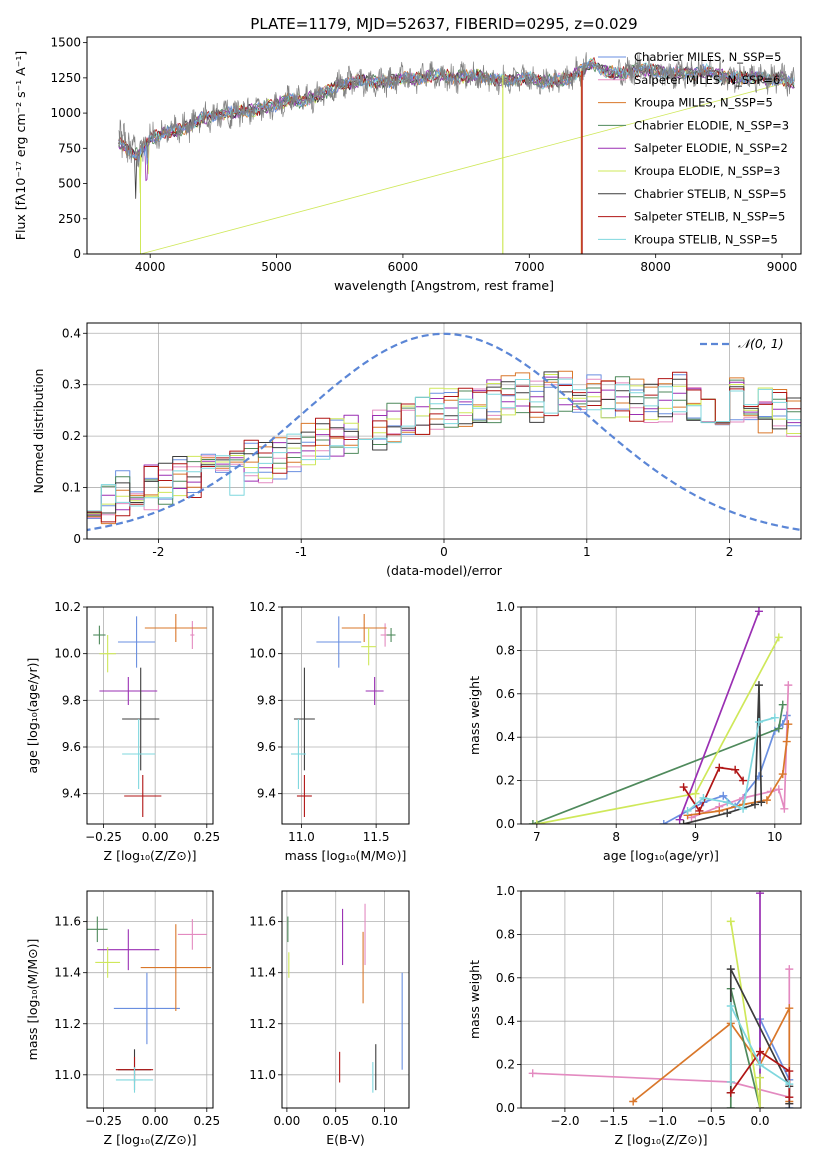 The height and width of the screenshot is (1170, 819). I want to click on x-tick-label: 7000, so click(529, 267).